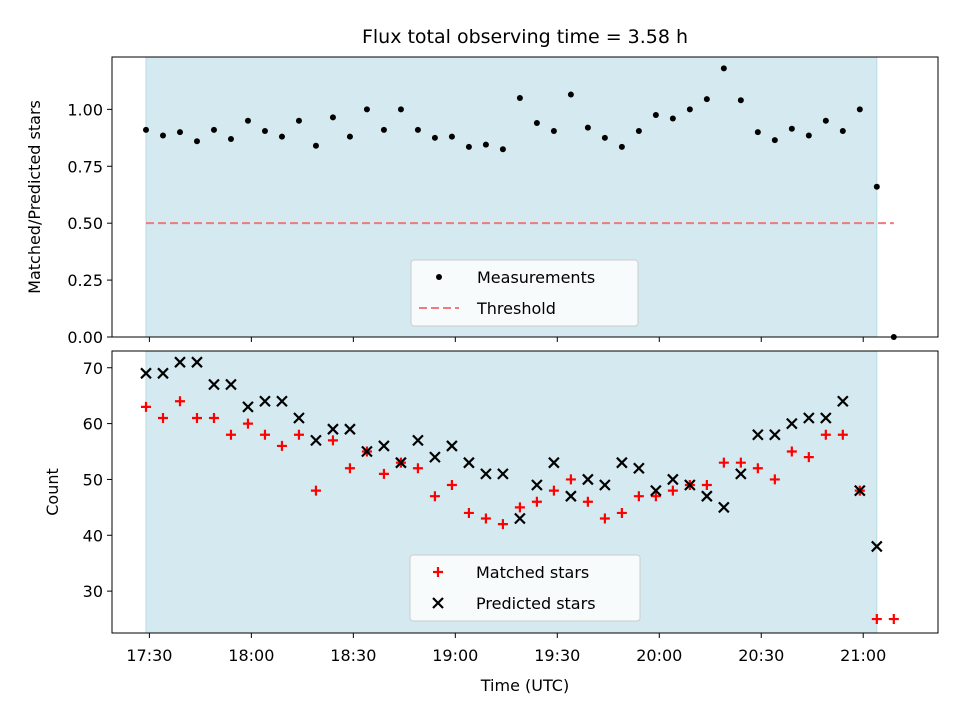 This screenshot has width=960, height=720. I want to click on x-tick-label: 20:30, so click(761, 655).